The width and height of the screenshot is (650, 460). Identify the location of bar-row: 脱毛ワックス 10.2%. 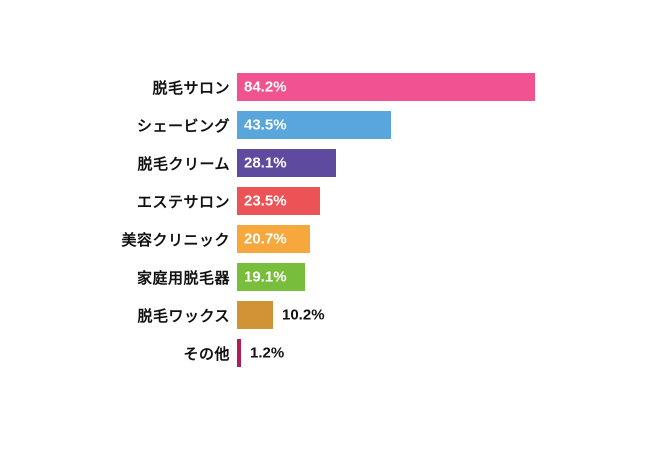
(325, 315).